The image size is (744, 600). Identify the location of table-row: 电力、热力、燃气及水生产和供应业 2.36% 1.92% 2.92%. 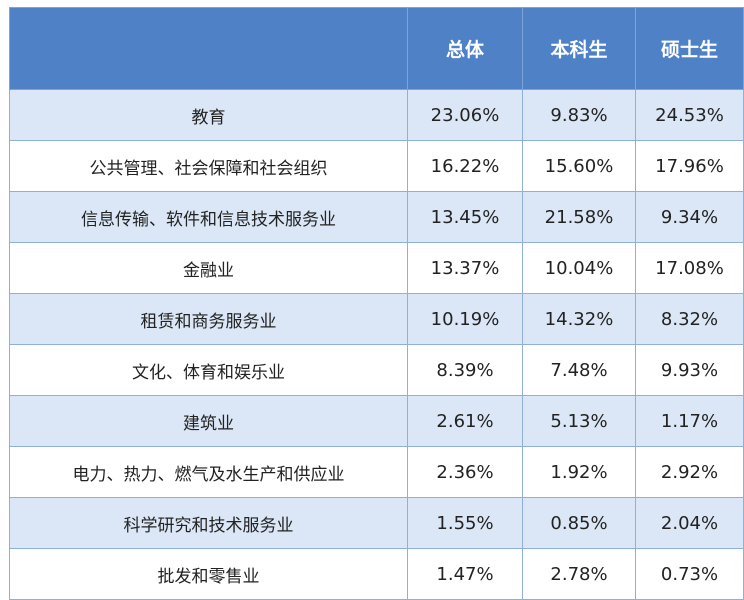
(376, 472).